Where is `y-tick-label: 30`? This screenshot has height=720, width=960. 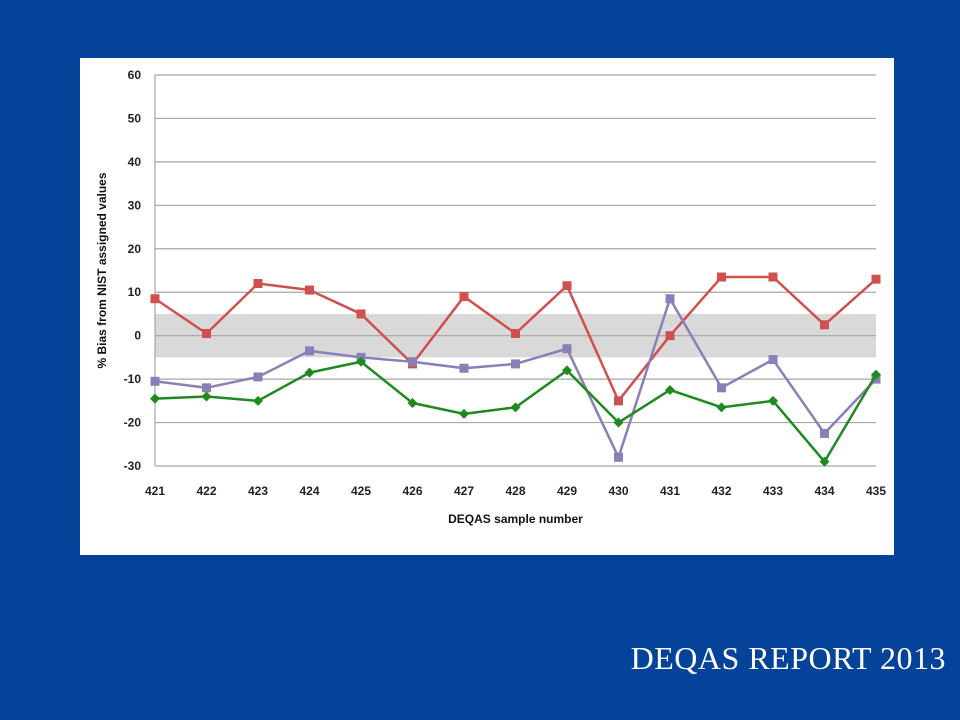 y-tick-label: 30 is located at coordinates (135, 205).